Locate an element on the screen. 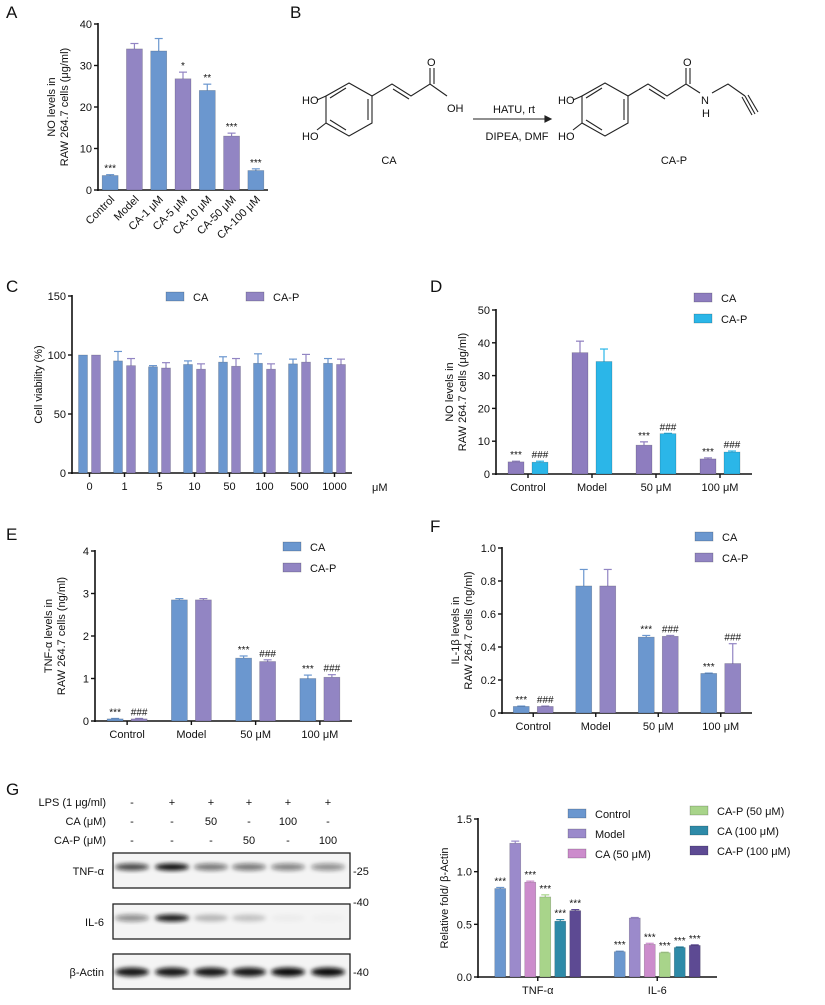  y-axis-label: RAW 264.7 cells (ng/ml) is located at coordinates (62, 636).